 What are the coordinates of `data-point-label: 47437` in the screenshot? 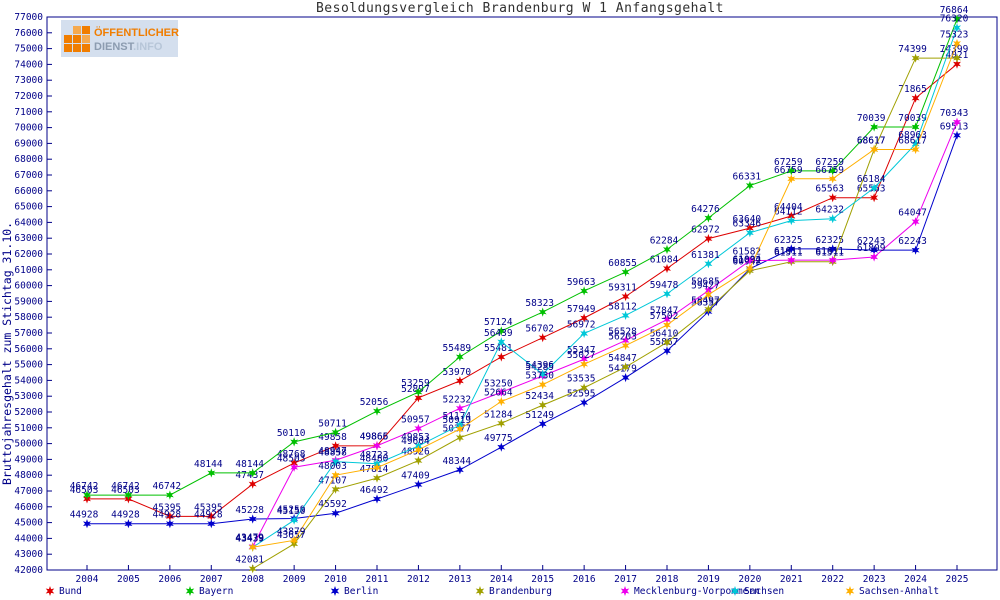 It's located at (249, 475).